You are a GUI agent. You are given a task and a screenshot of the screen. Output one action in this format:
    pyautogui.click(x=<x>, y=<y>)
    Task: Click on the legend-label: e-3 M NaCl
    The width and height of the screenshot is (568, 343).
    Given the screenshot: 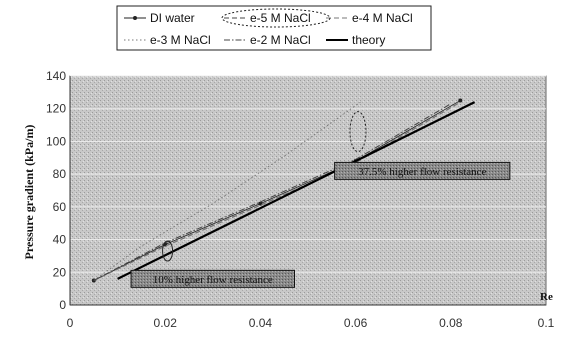 What is the action you would take?
    pyautogui.click(x=180, y=40)
    